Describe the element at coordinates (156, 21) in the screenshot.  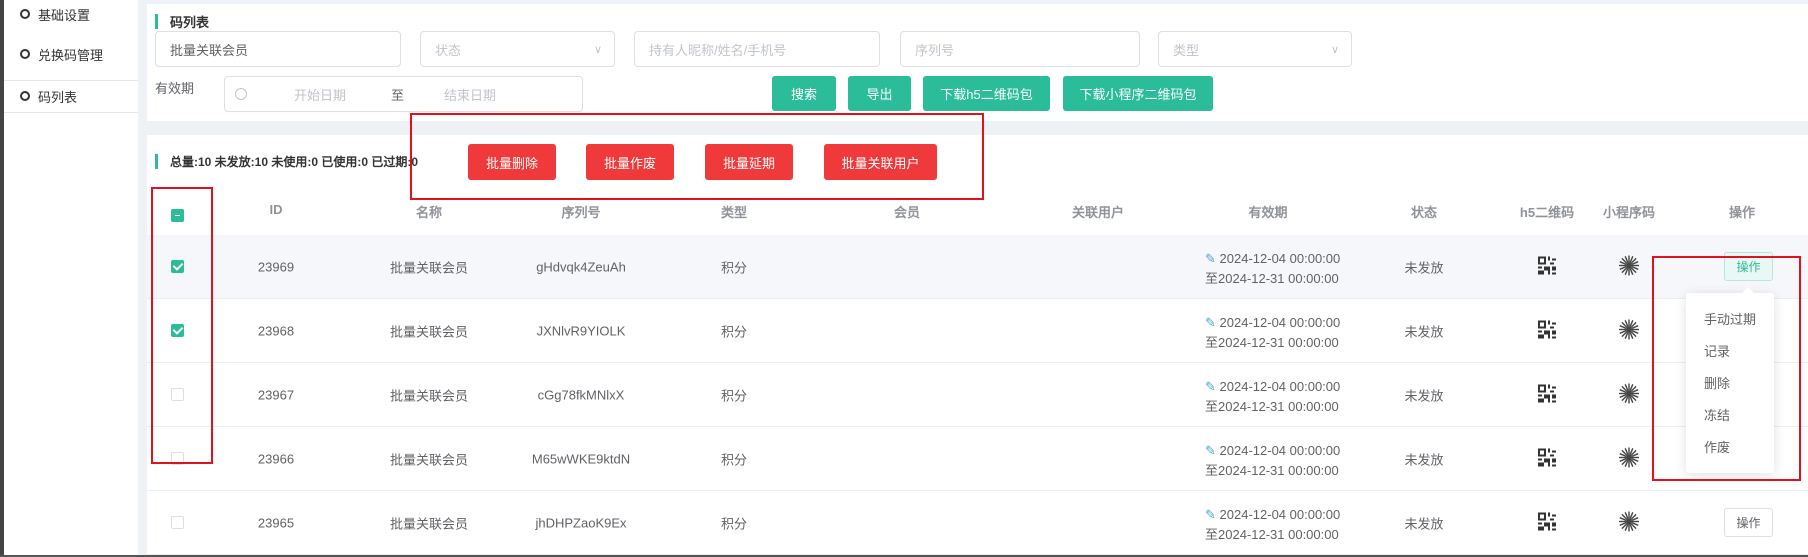
I see `title-bar` at that location.